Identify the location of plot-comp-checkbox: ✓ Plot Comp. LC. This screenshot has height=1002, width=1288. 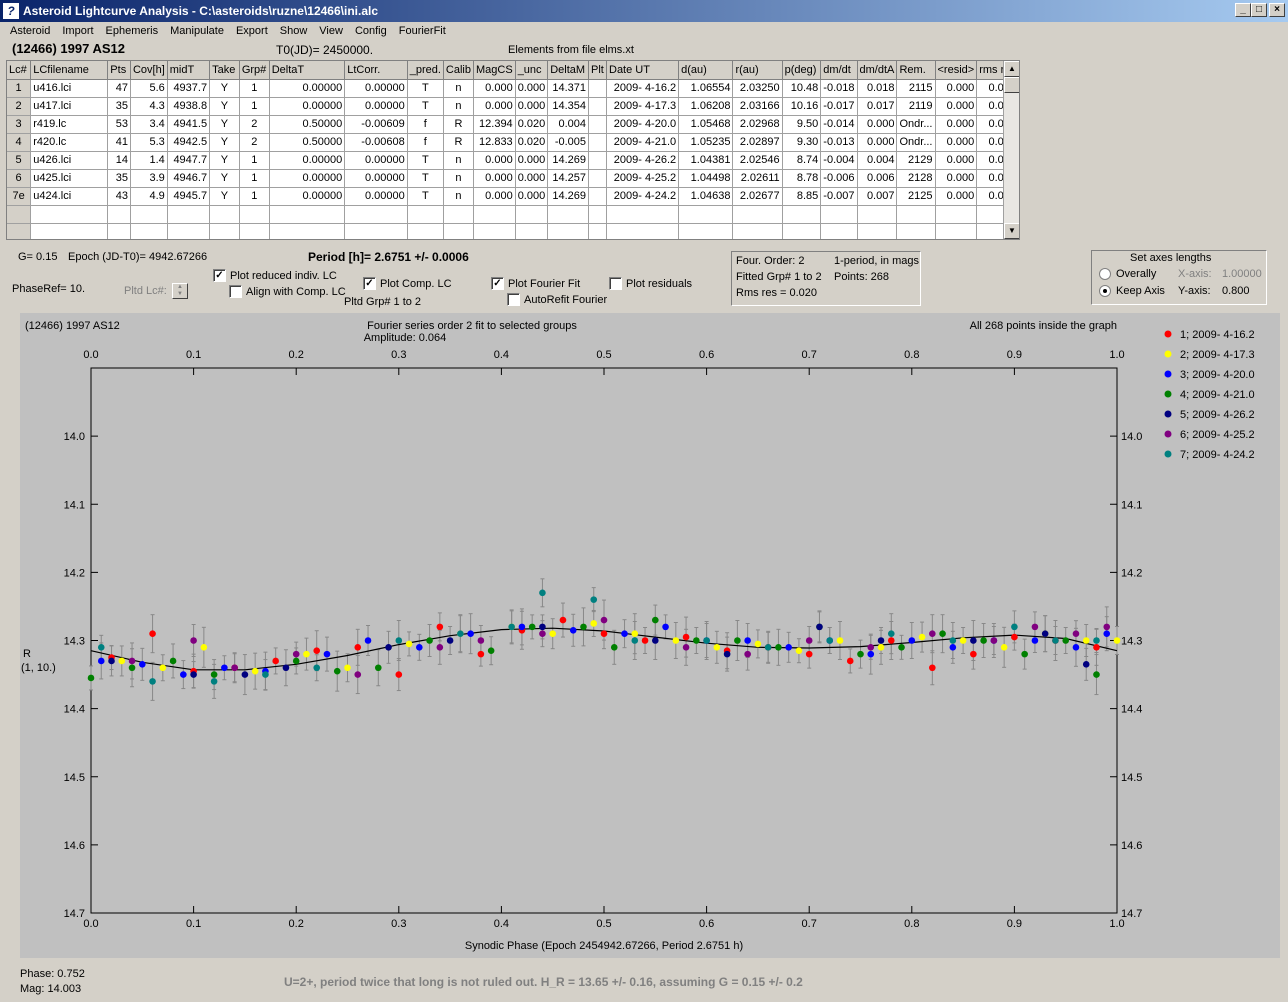
(407, 283).